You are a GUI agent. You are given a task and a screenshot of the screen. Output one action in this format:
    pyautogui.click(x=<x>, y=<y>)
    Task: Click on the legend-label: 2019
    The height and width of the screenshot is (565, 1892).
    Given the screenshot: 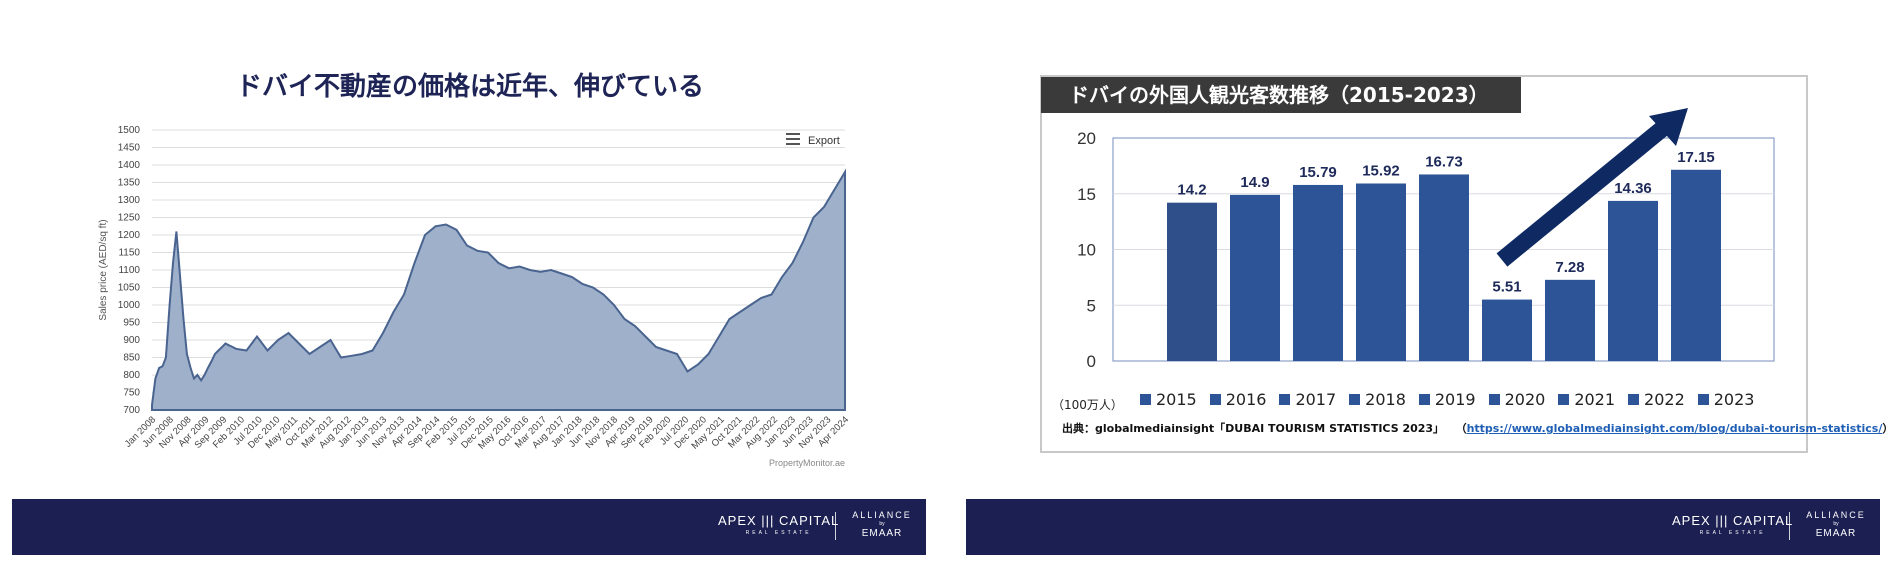 What is the action you would take?
    pyautogui.click(x=1455, y=399)
    